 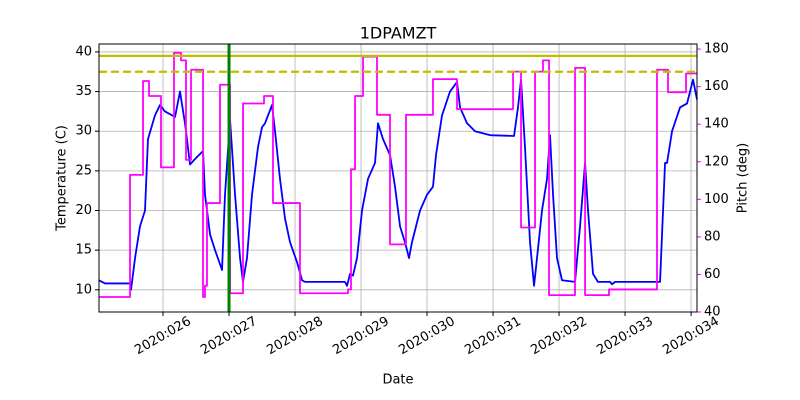 I want to click on y-axis-label: Temperature (C), so click(x=62, y=178).